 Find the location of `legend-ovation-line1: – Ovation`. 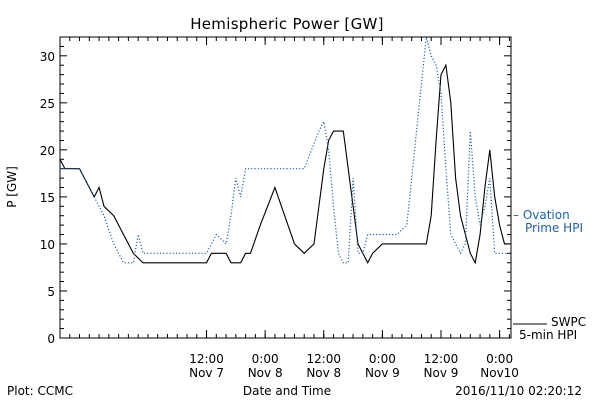

legend-ovation-line1: – Ovation is located at coordinates (541, 215).